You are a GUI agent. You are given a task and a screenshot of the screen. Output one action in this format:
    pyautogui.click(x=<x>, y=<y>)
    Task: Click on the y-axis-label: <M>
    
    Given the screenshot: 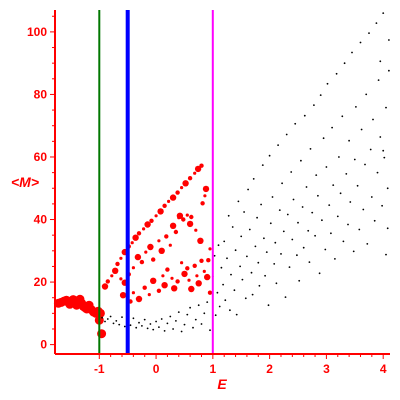 What is the action you would take?
    pyautogui.click(x=25, y=182)
    